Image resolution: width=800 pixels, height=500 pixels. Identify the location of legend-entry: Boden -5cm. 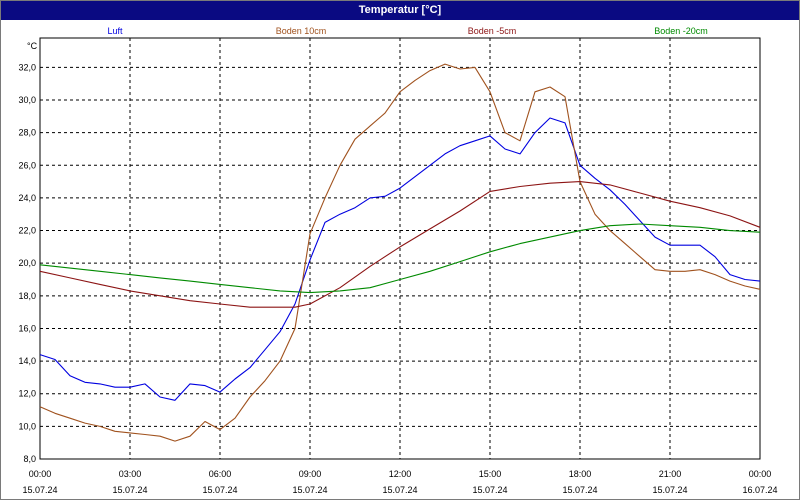
(492, 31).